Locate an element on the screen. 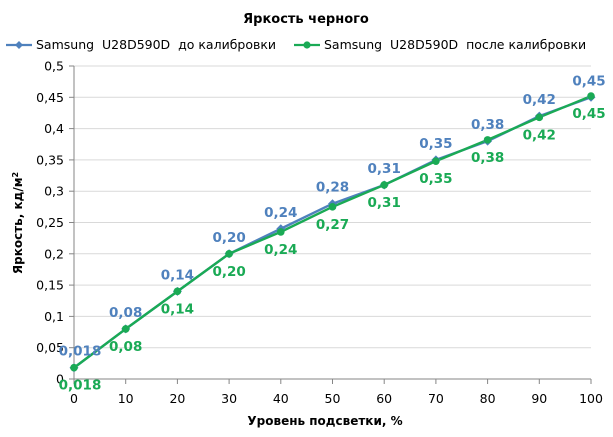 The image size is (613, 437). y-tick-label: 0,15 is located at coordinates (50, 285).